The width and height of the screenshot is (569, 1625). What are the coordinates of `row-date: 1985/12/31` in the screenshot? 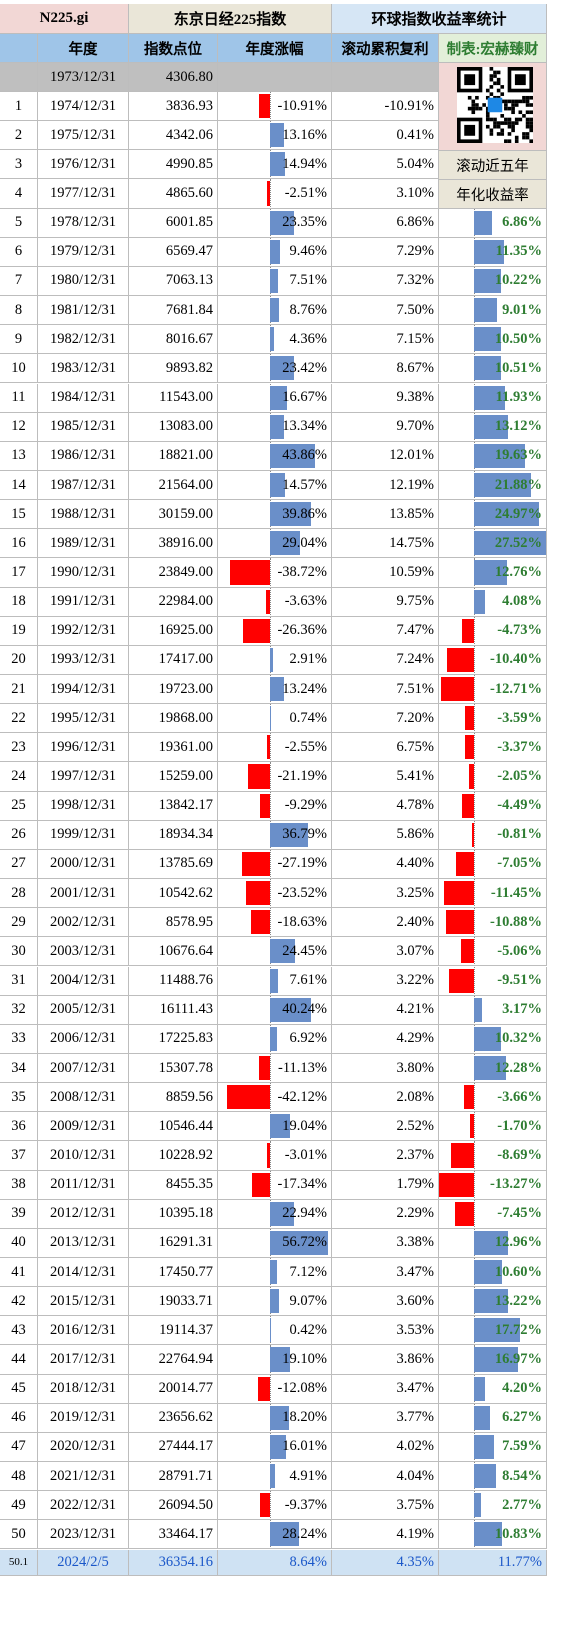 It's located at (83, 427).